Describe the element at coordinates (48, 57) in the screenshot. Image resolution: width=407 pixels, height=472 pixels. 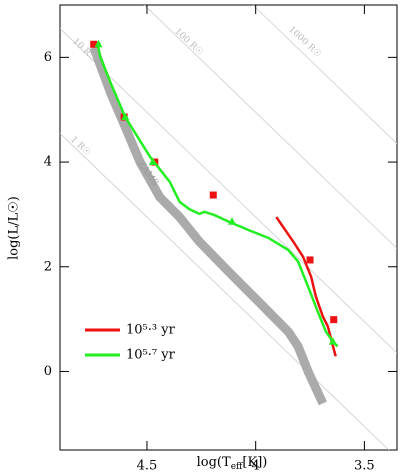
I see `y-tick-label: 6` at that location.